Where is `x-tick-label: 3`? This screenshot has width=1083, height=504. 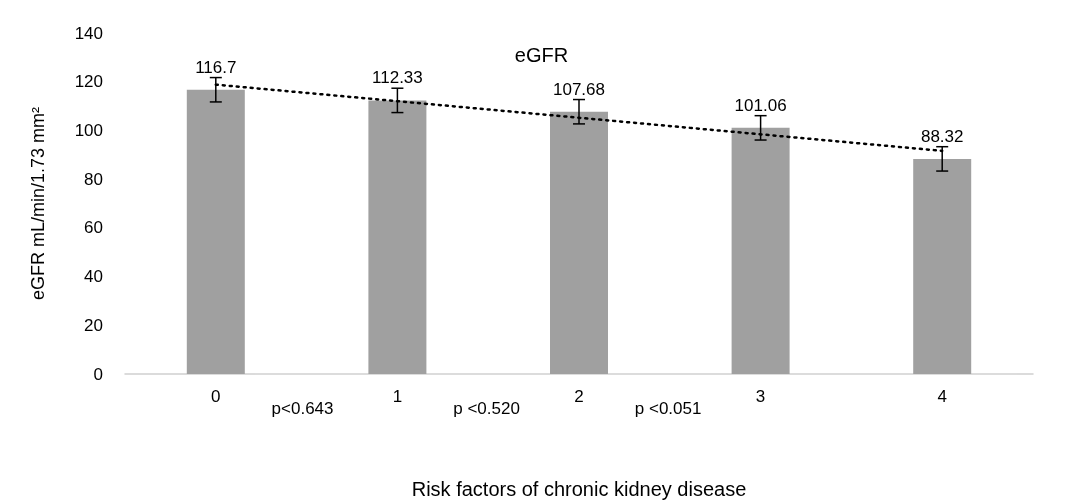 x-tick-label: 3 is located at coordinates (760, 396).